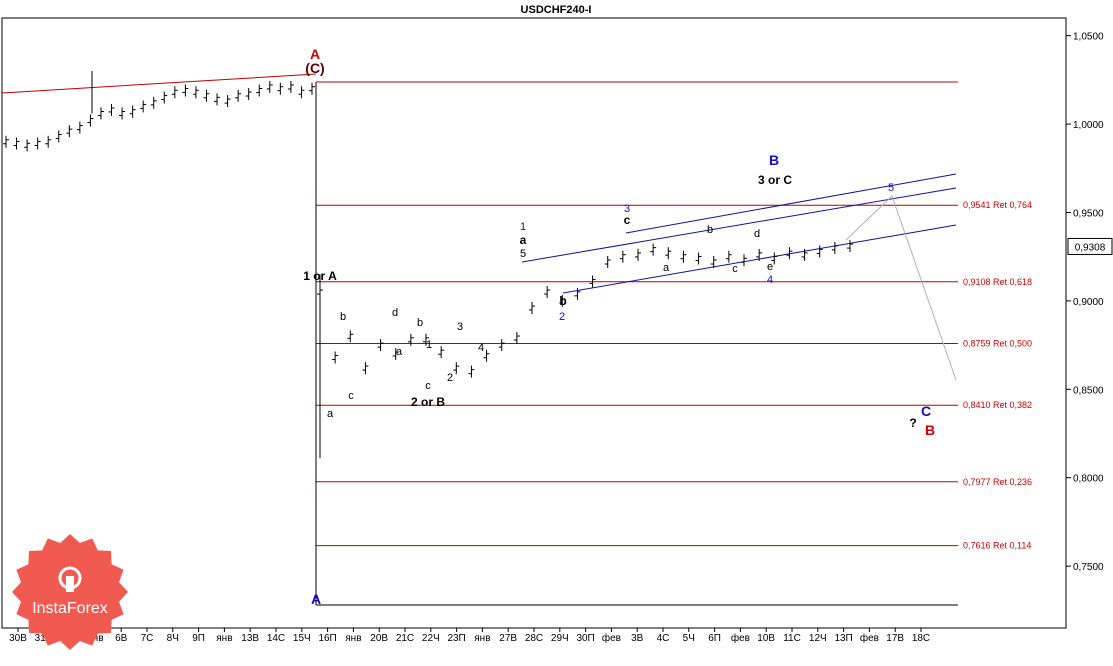 The image size is (1113, 666). Describe the element at coordinates (774, 160) in the screenshot. I see `wave-label-B-blue: B` at that location.